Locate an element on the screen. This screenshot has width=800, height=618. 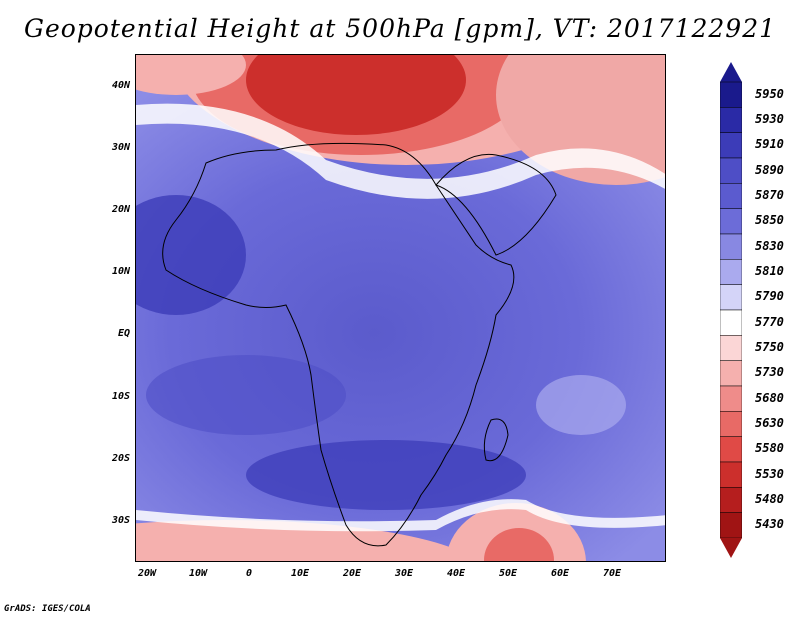
high-south-atlantic is located at coordinates (246, 395).